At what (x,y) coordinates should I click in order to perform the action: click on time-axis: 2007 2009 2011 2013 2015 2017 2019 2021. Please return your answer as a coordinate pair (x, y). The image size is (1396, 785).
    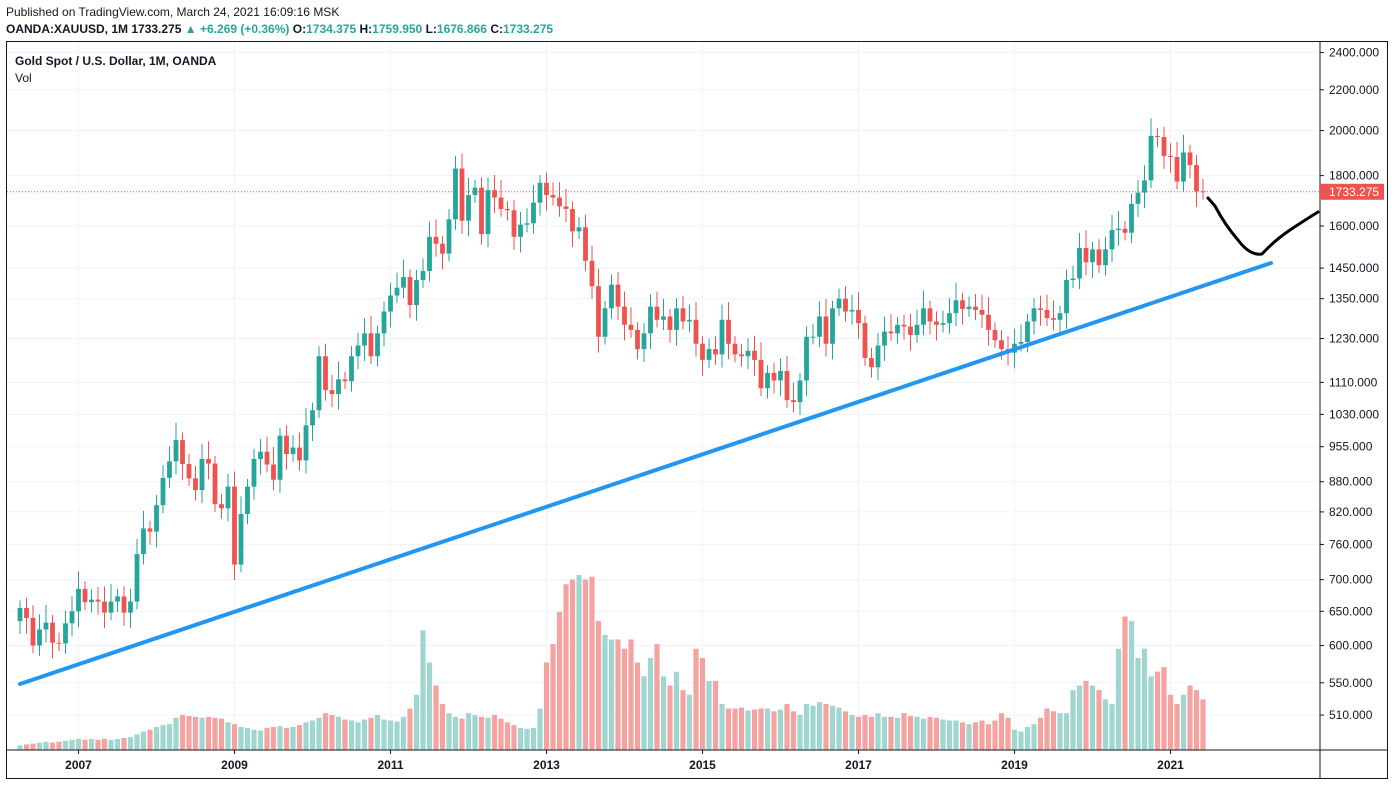
    Looking at the image, I should click on (697, 760).